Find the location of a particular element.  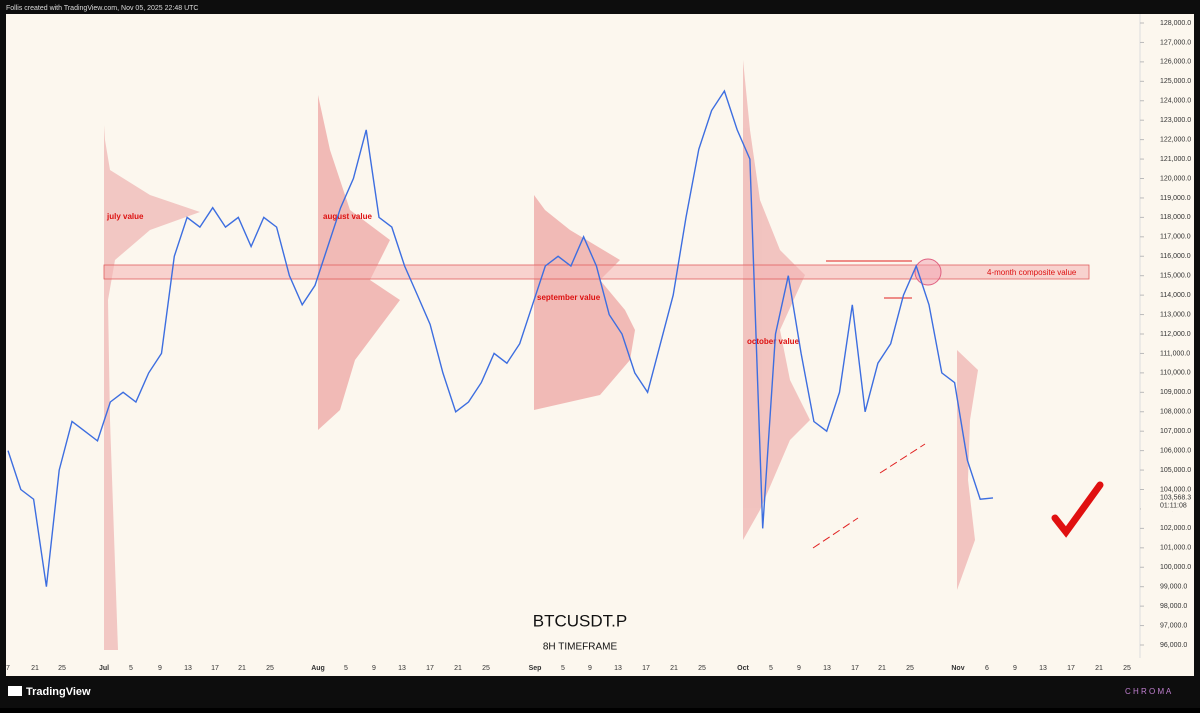

watermark: C H R O M A is located at coordinates (1148, 691).